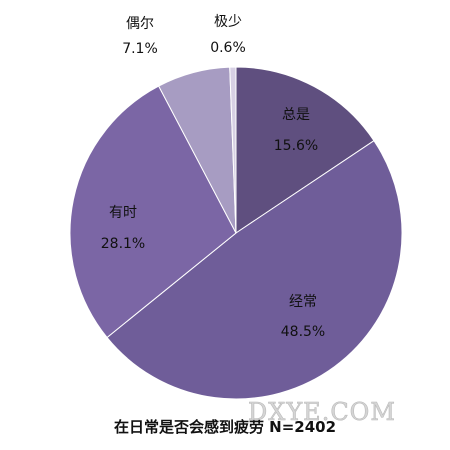 This screenshot has height=450, width=450. Describe the element at coordinates (296, 146) in the screenshot. I see `slice-value-label-1: 15.6%` at that location.